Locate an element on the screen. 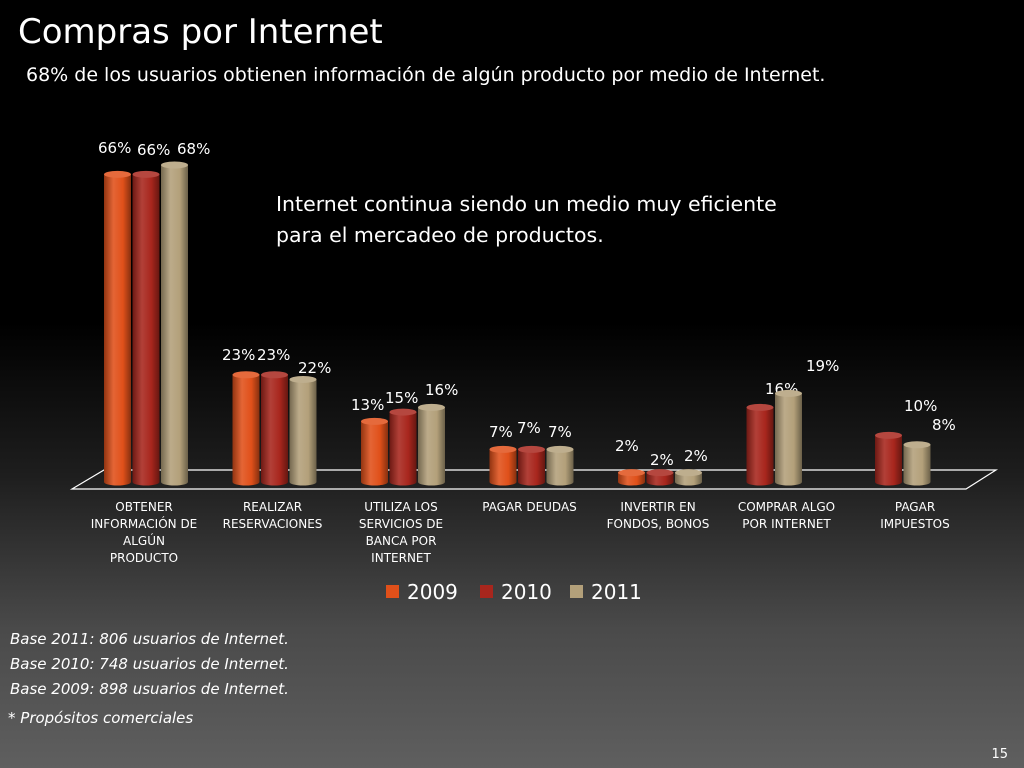  chart-floor is located at coordinates (534, 479).